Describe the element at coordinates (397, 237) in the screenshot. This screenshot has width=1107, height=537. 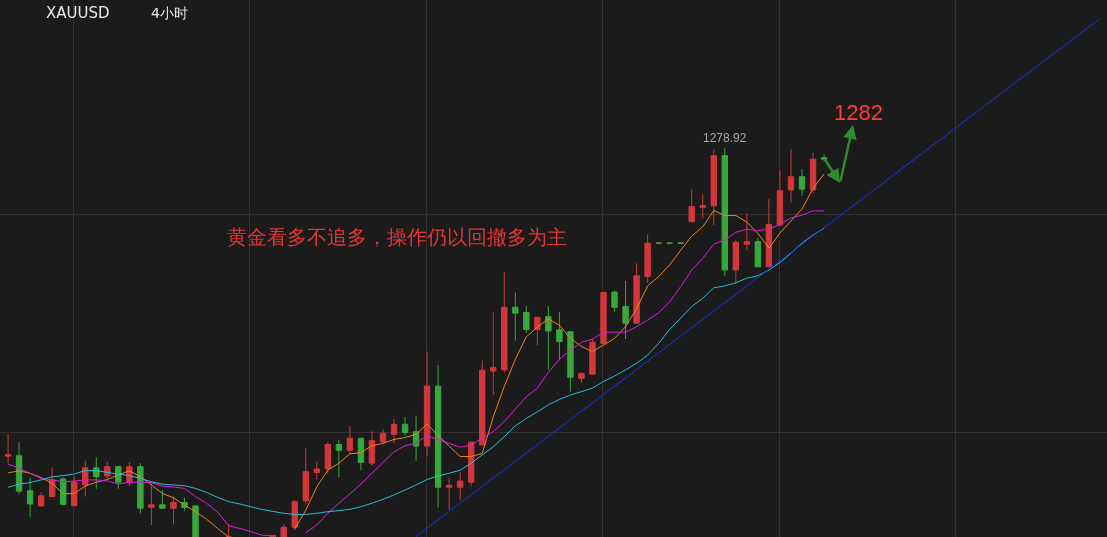
I see `annotation: 黄金看多不追多，操作仍以回撤多为主` at that location.